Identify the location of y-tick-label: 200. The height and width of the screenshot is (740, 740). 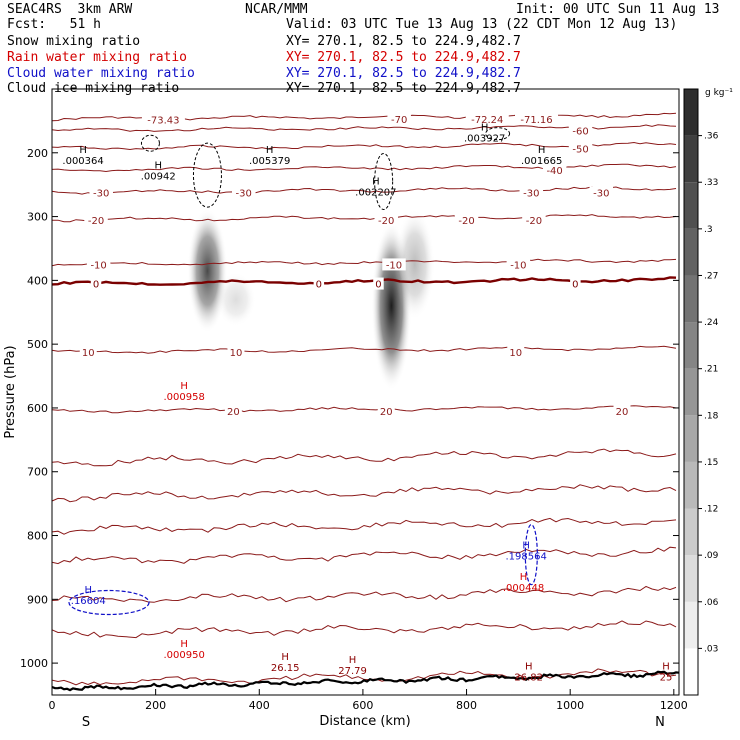
(37, 153).